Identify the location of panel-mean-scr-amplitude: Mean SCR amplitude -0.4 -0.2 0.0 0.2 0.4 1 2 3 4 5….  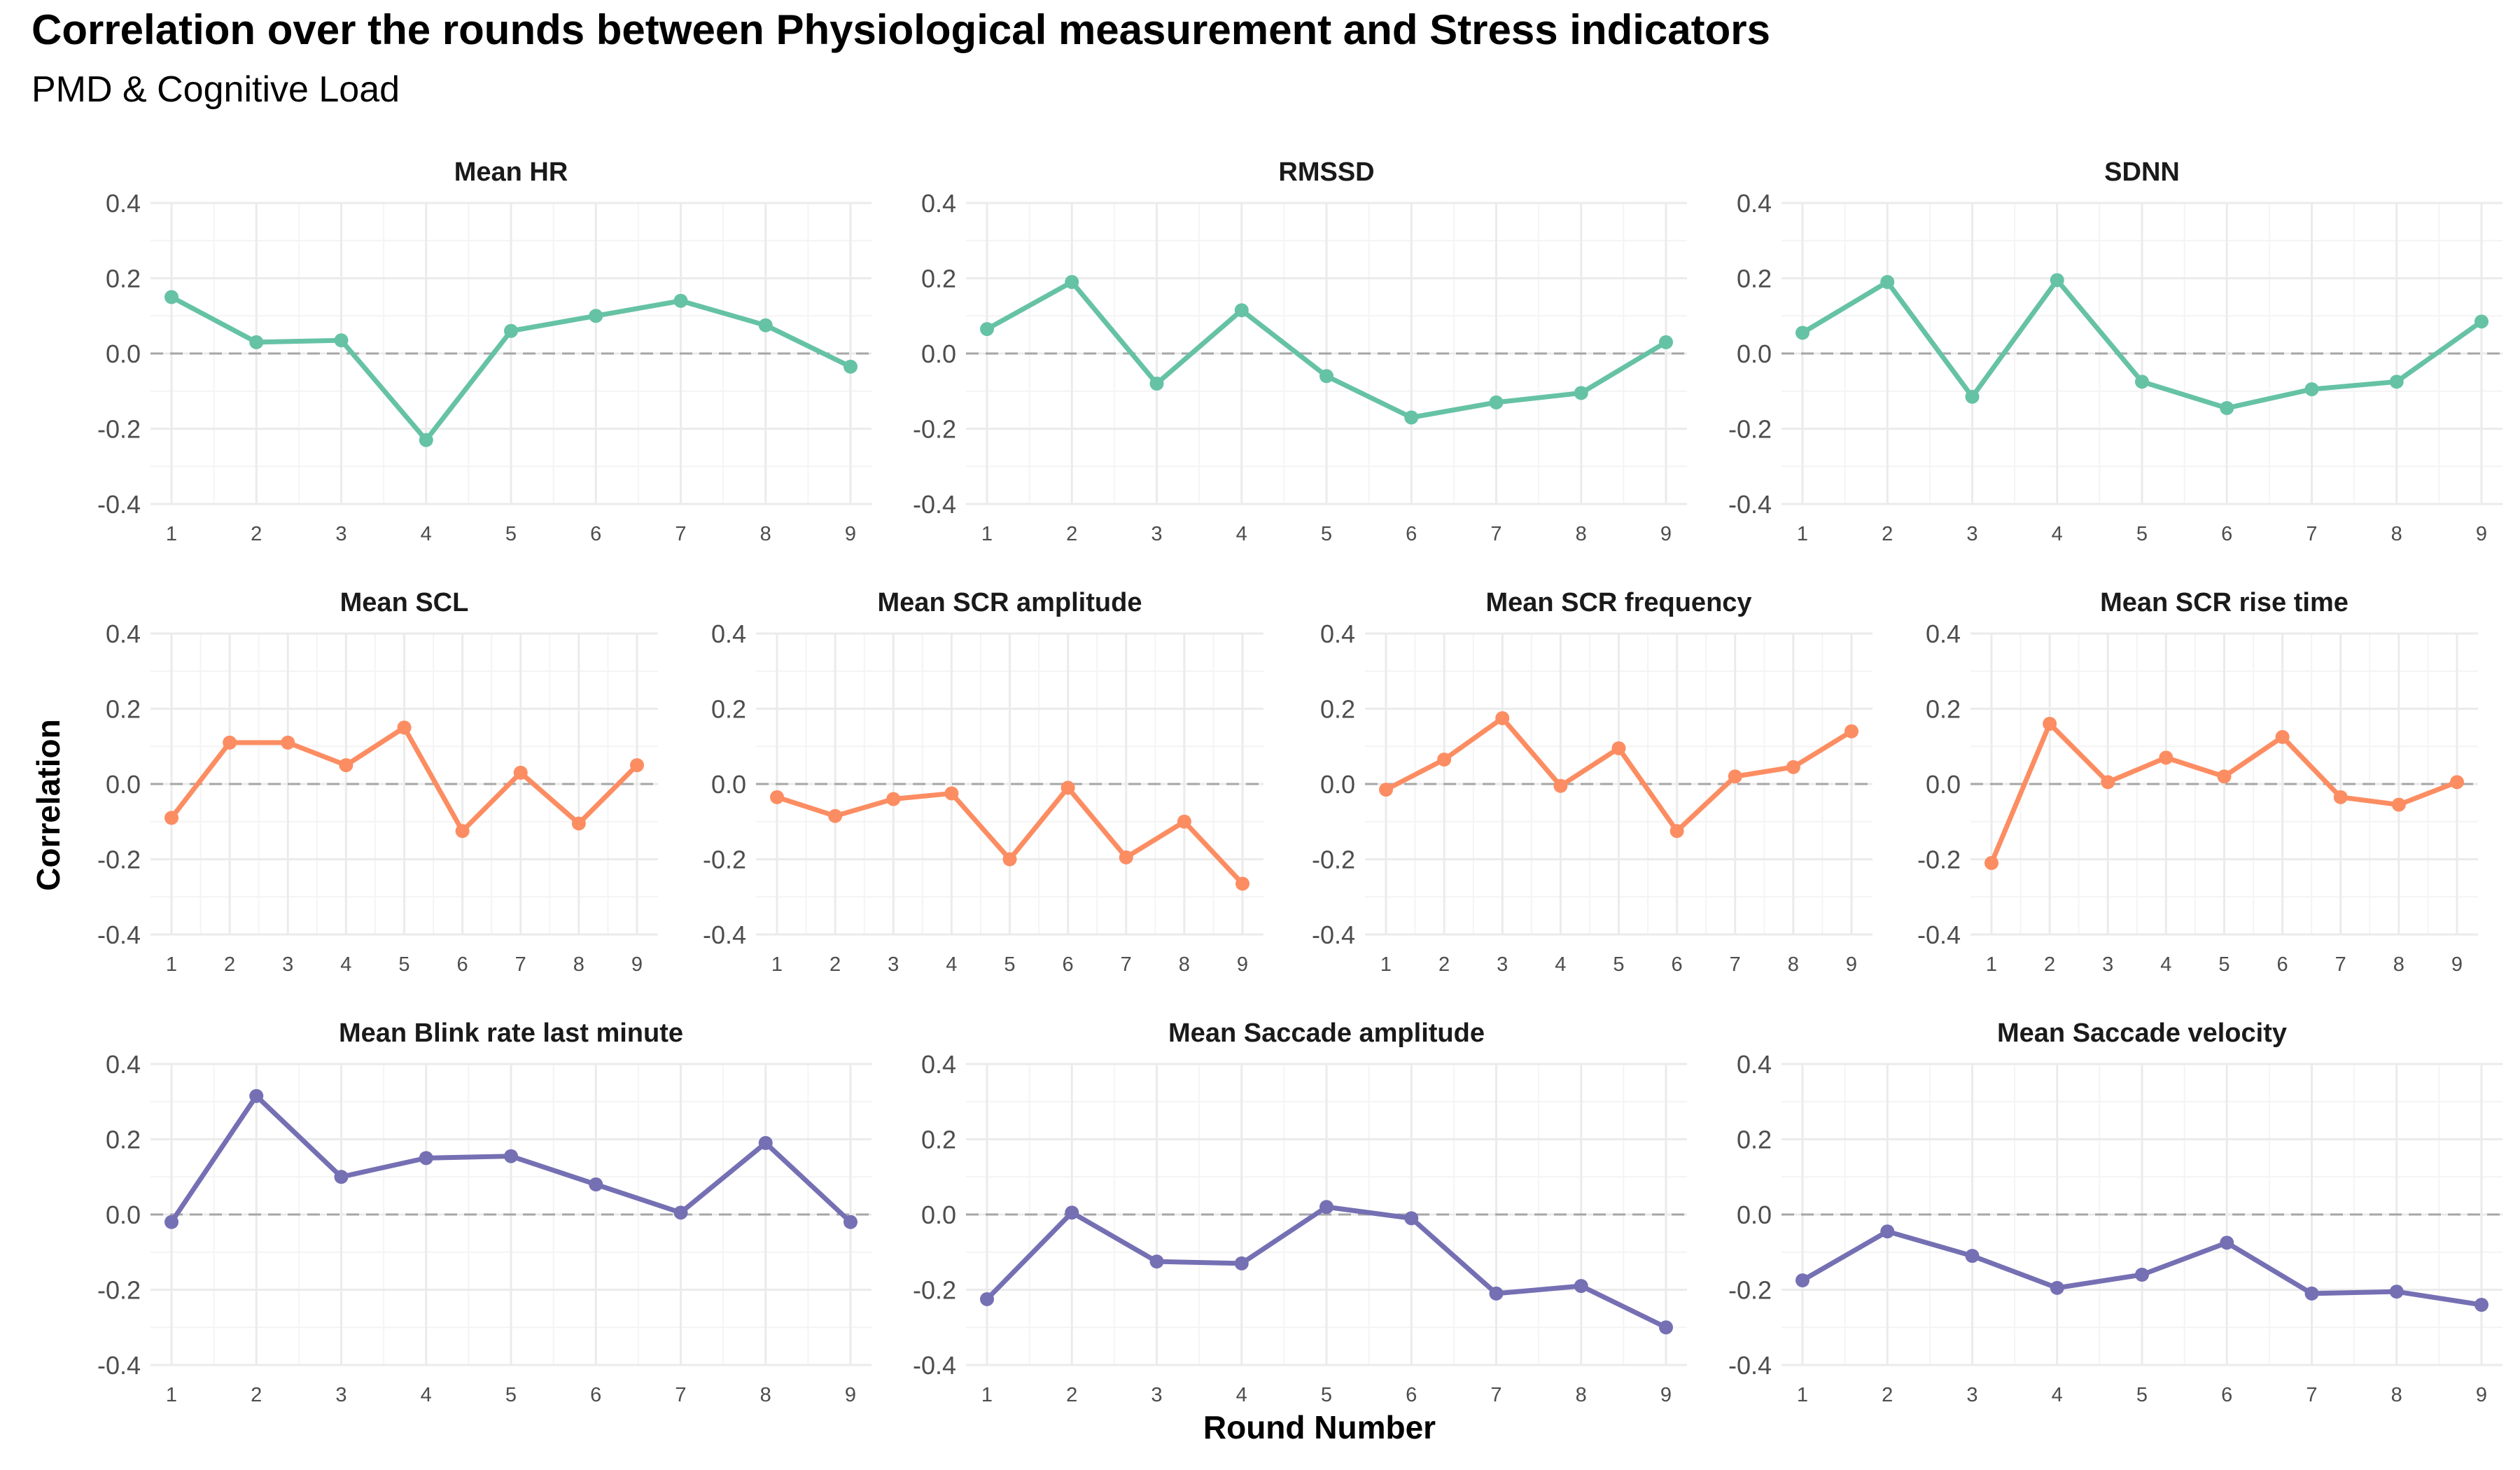
(983, 782).